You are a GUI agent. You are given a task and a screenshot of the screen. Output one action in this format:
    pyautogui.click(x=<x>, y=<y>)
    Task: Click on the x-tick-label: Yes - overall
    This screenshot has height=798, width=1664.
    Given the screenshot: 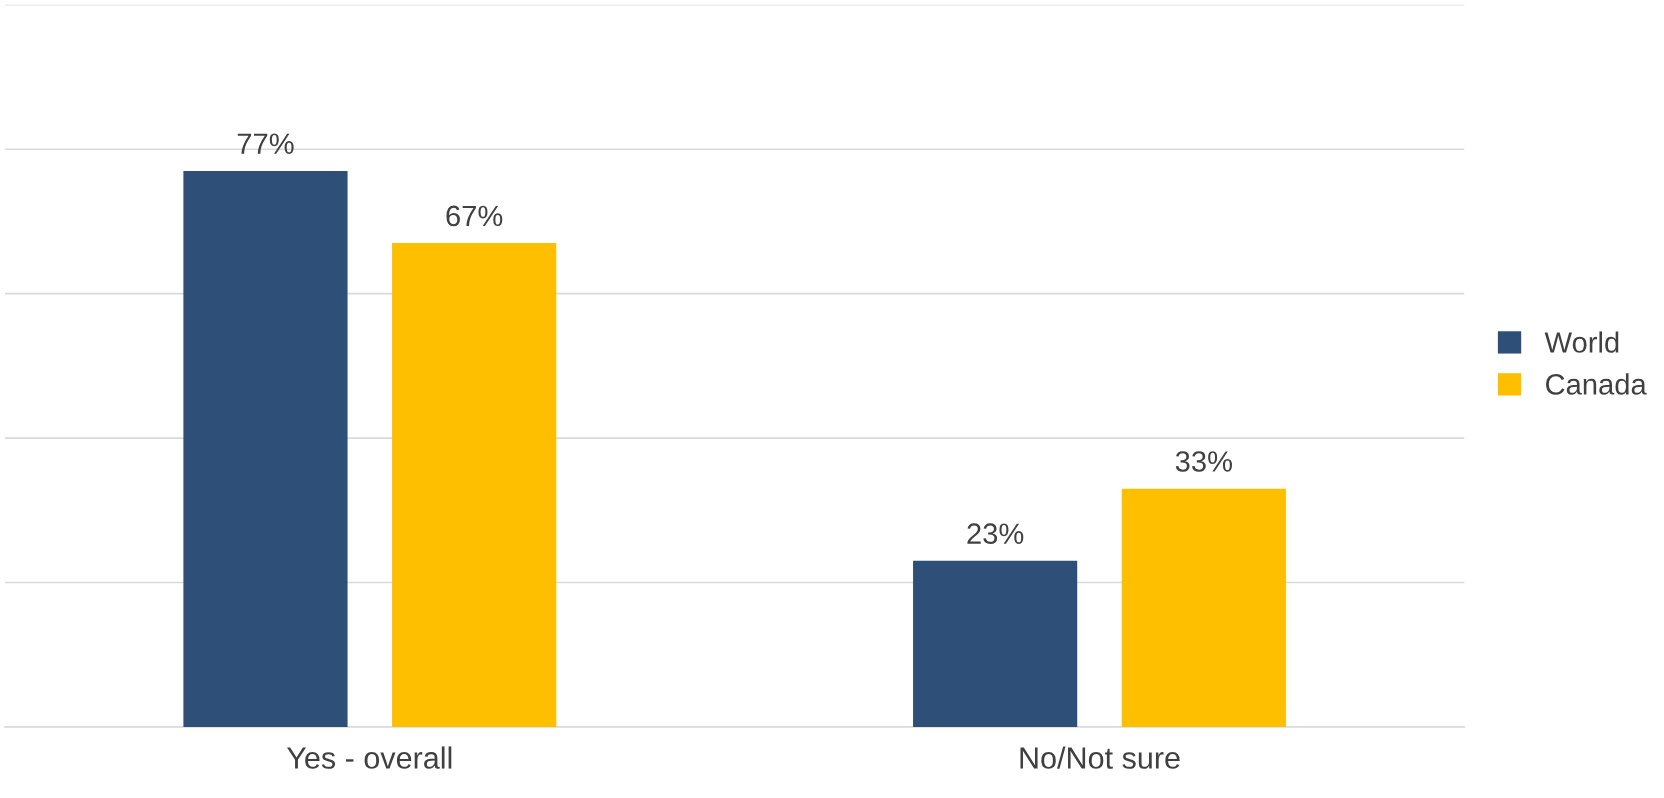 What is the action you would take?
    pyautogui.click(x=369, y=757)
    